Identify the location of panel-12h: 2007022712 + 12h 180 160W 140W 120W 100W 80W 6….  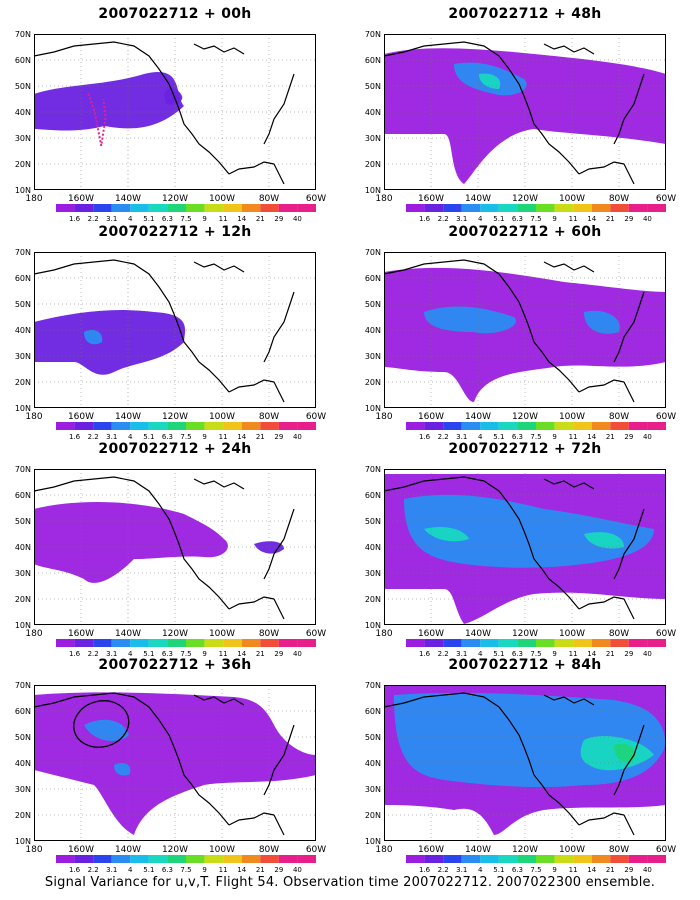
(175, 331).